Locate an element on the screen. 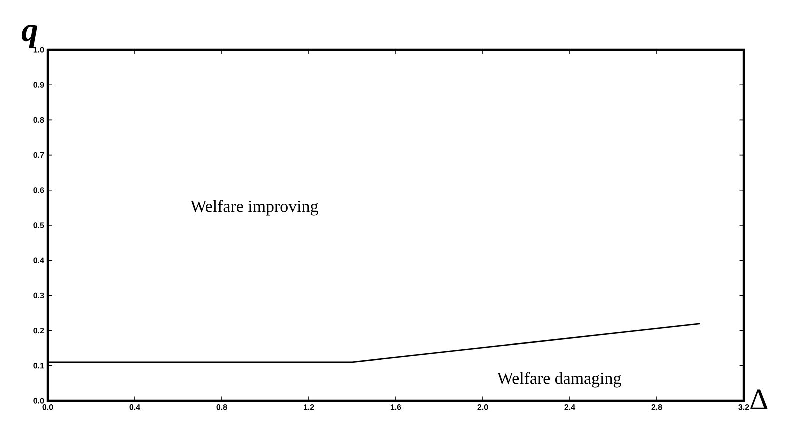 This screenshot has width=798, height=442. annotation: Welfare damaging is located at coordinates (559, 380).